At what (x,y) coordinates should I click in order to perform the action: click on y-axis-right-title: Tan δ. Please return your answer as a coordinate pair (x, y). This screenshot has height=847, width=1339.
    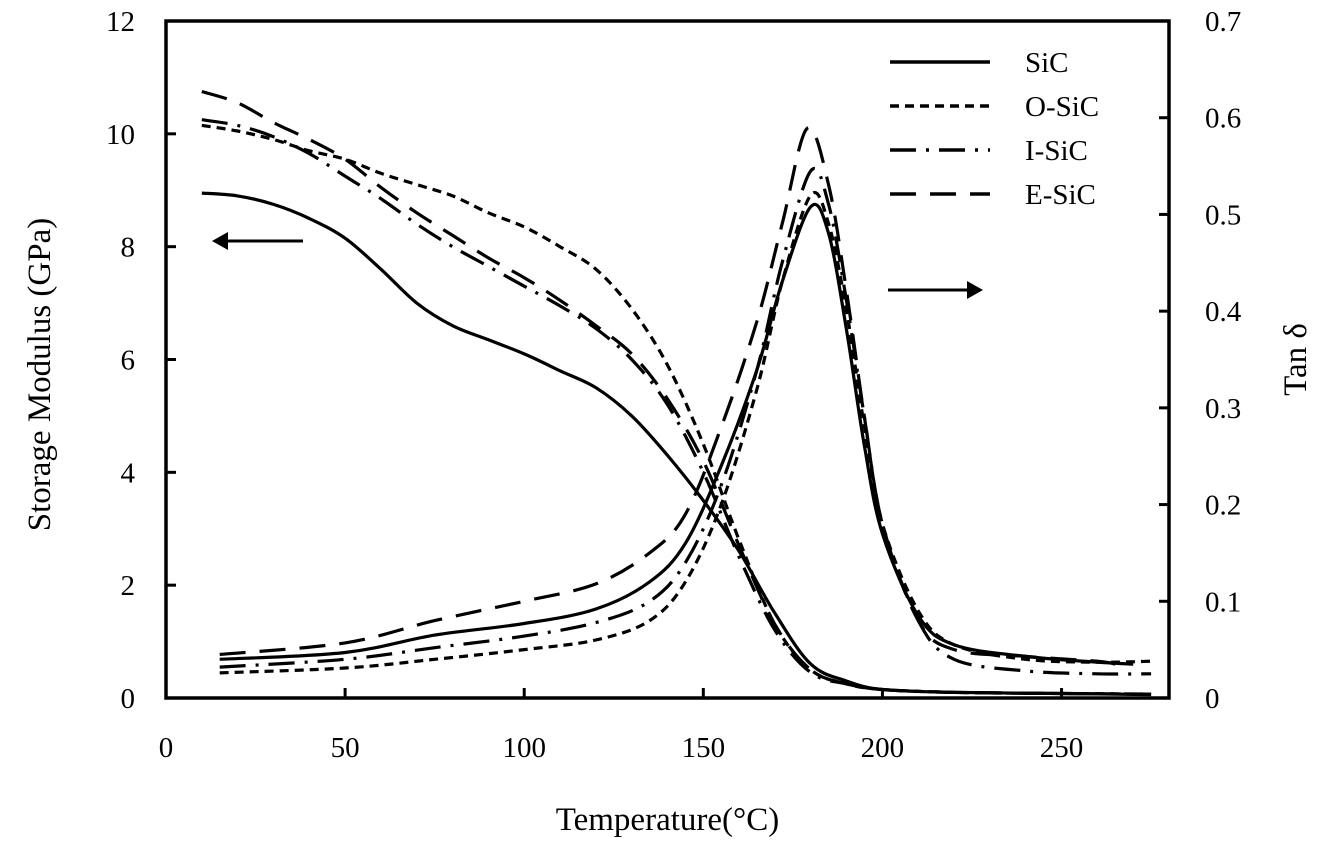
    Looking at the image, I should click on (1296, 359).